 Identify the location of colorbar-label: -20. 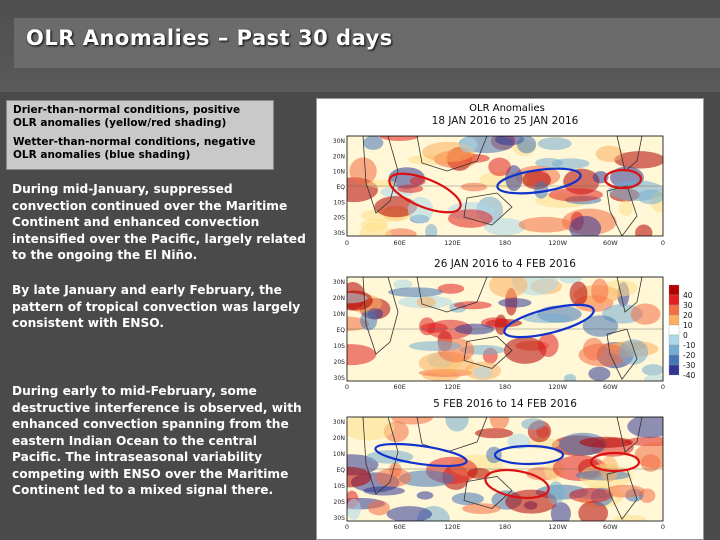
(689, 355).